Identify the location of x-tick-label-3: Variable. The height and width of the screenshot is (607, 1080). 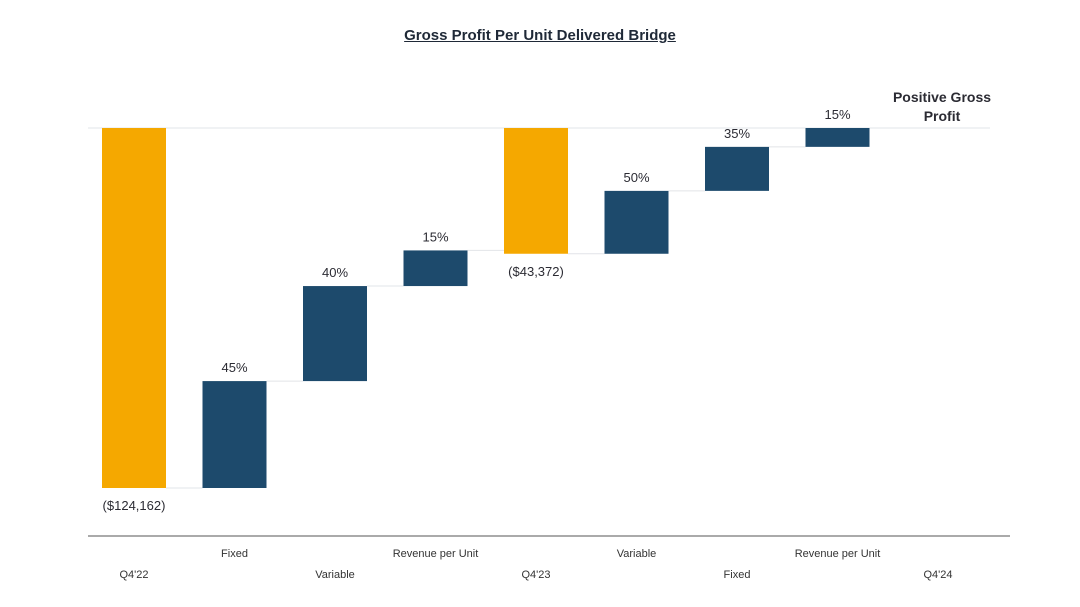
(335, 575).